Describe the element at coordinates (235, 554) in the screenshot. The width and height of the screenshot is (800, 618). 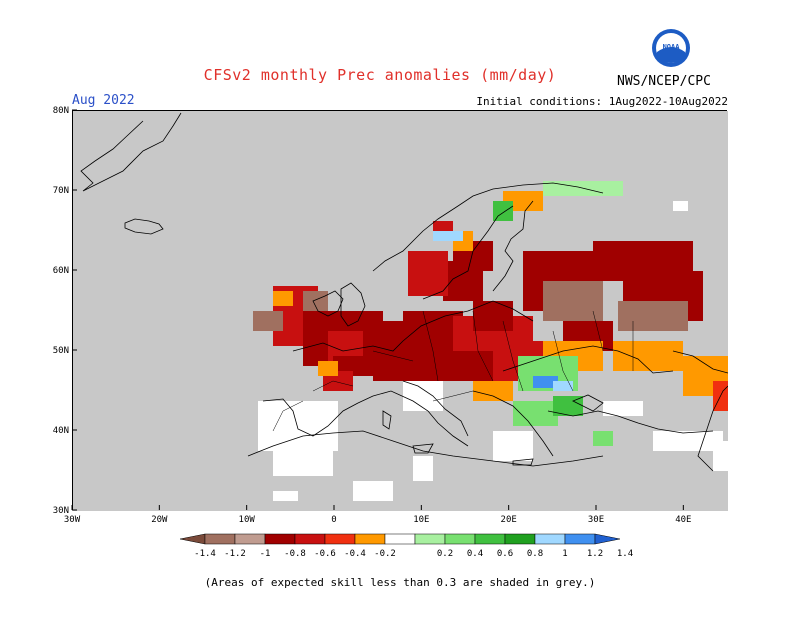
I see `legend-label: -1.2` at that location.